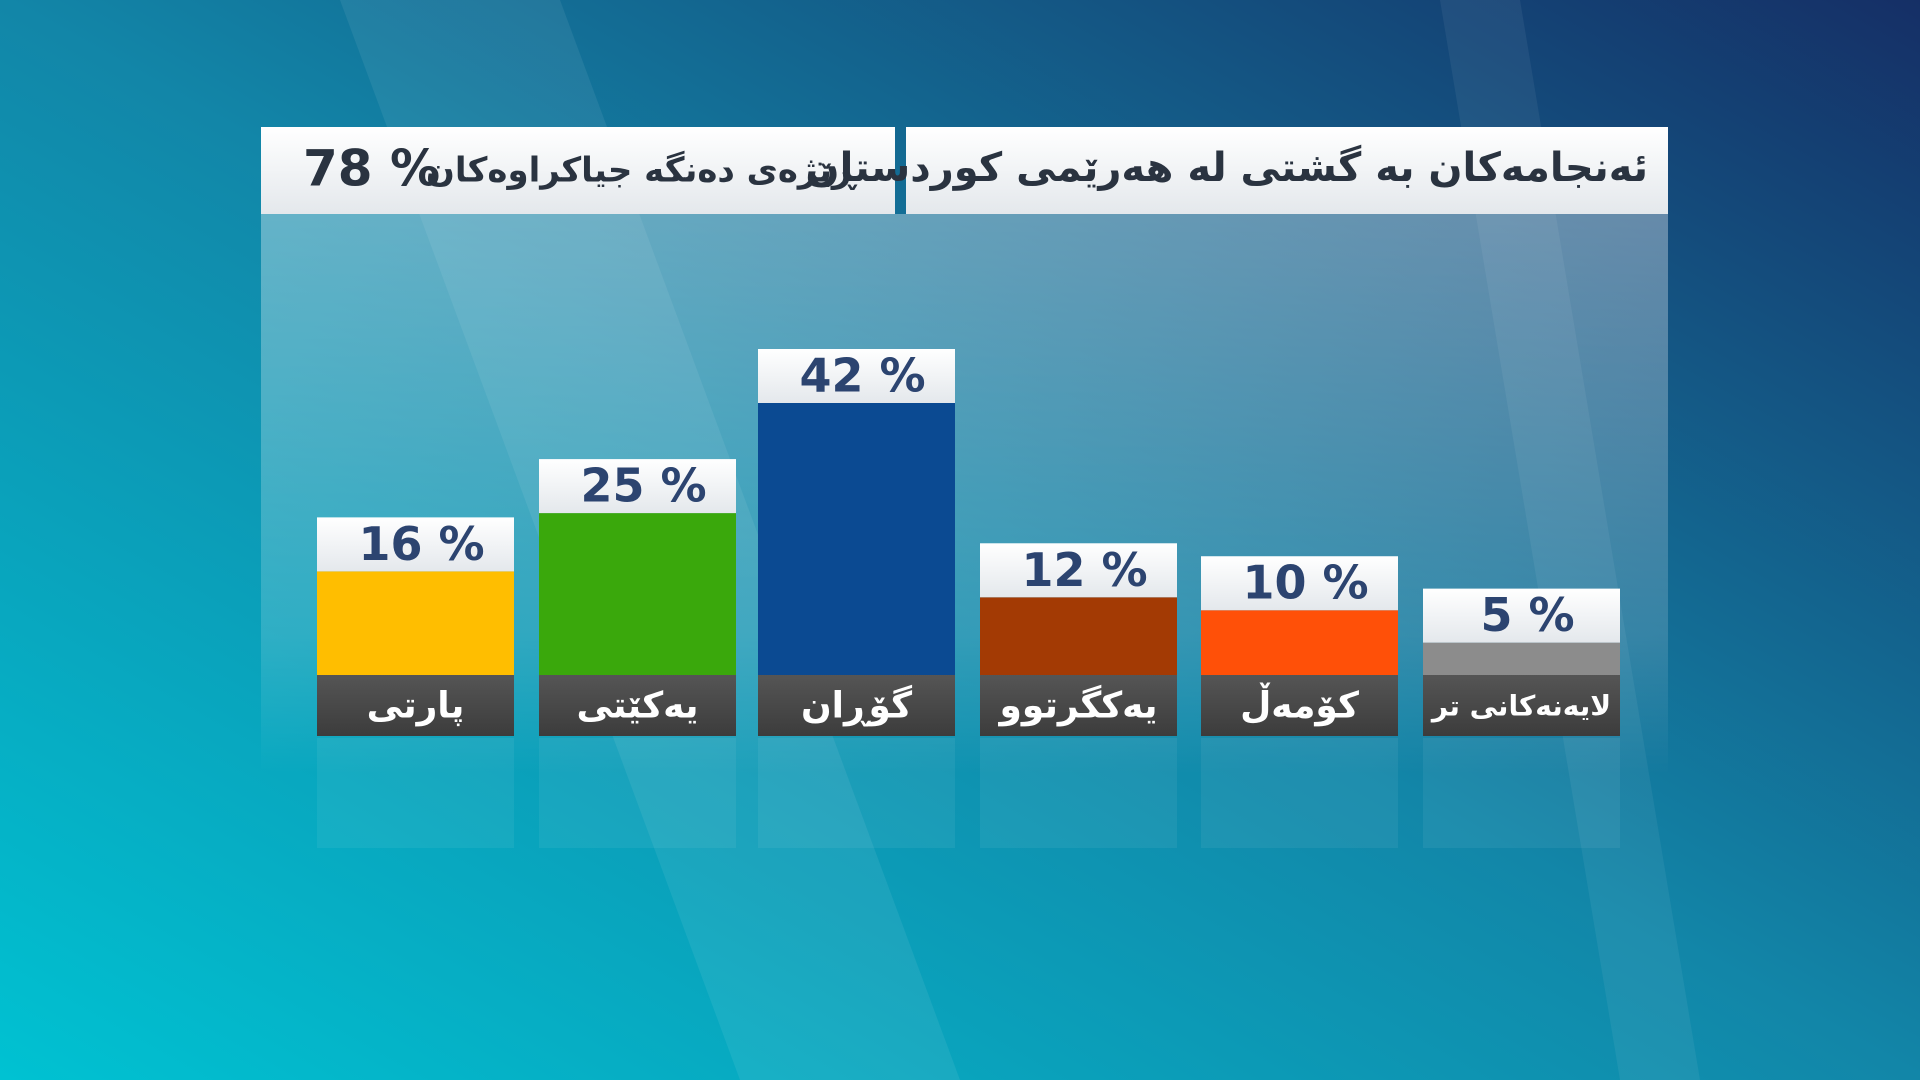 The height and width of the screenshot is (1080, 1920). I want to click on value-label: 16 %, so click(421, 544).